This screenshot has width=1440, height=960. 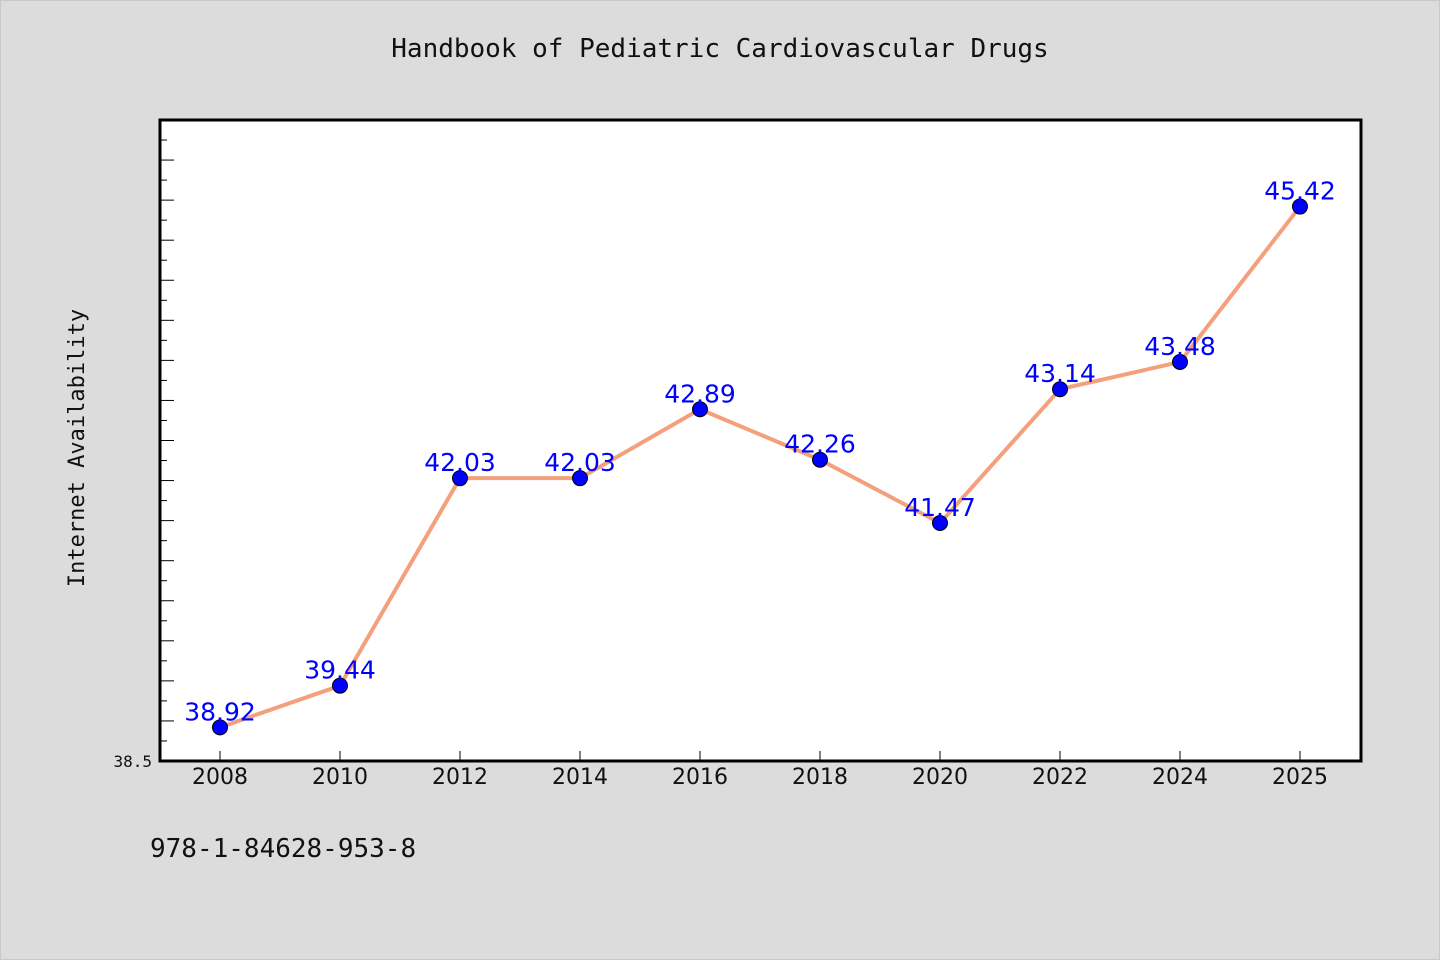 What do you see at coordinates (700, 777) in the screenshot?
I see `x-tick-label: 2016` at bounding box center [700, 777].